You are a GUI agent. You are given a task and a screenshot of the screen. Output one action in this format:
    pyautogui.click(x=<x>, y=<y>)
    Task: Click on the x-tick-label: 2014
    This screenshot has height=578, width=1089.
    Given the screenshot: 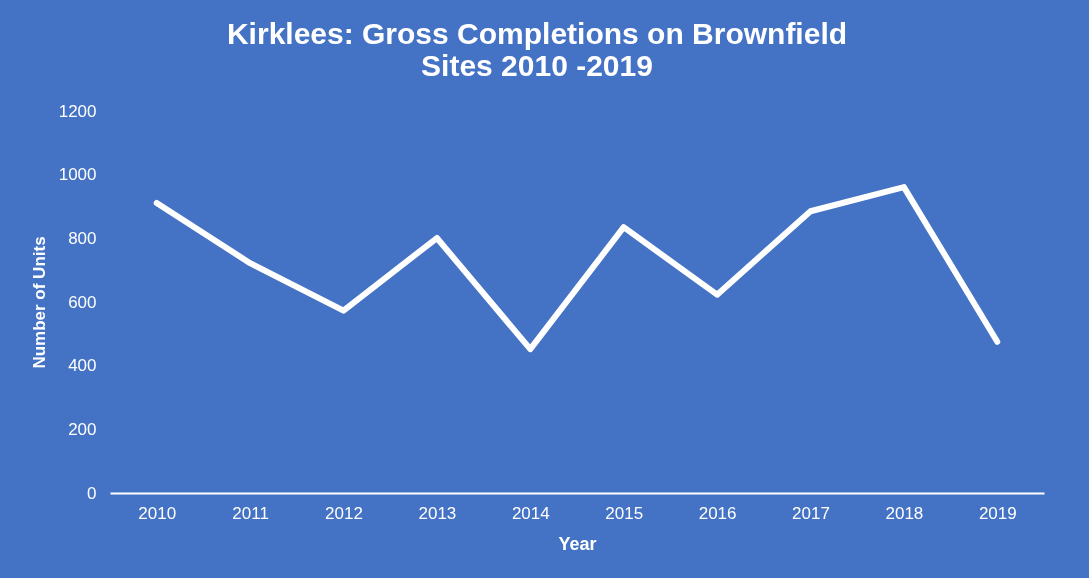 What is the action you would take?
    pyautogui.click(x=530, y=513)
    